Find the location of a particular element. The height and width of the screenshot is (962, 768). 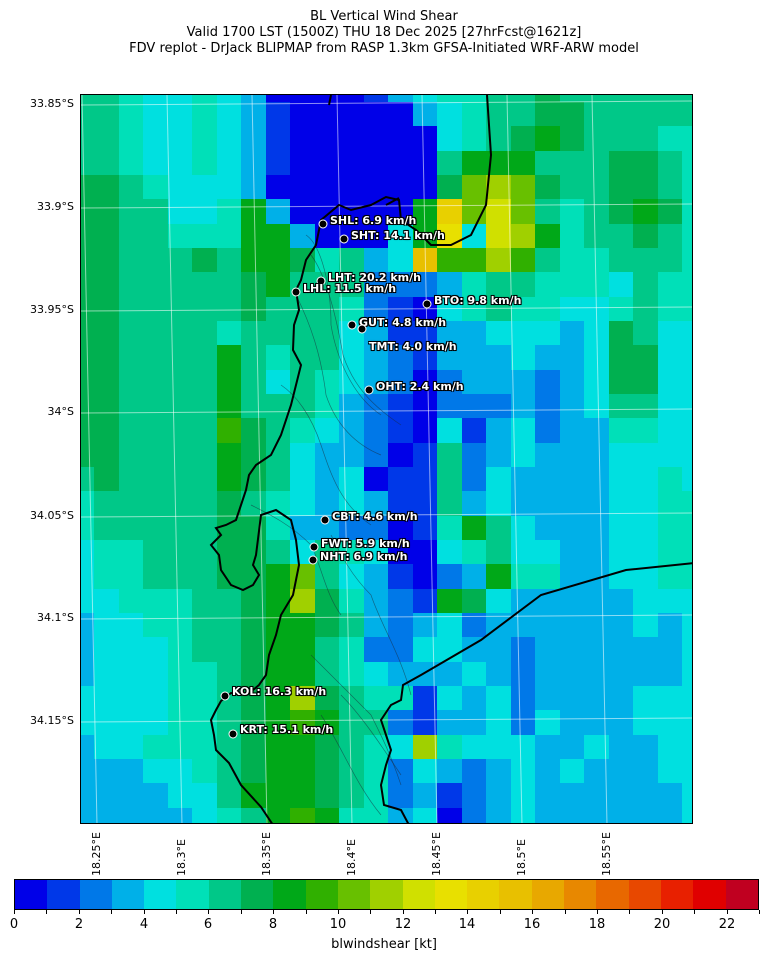

station-label-gut: GUT: 4.8 km/h is located at coordinates (403, 322).